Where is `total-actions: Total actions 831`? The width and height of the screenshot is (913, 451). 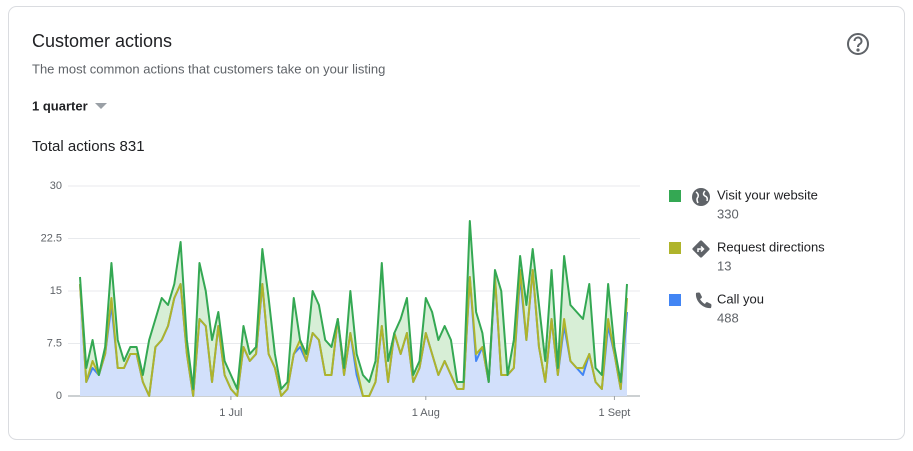 total-actions: Total actions 831 is located at coordinates (88, 146).